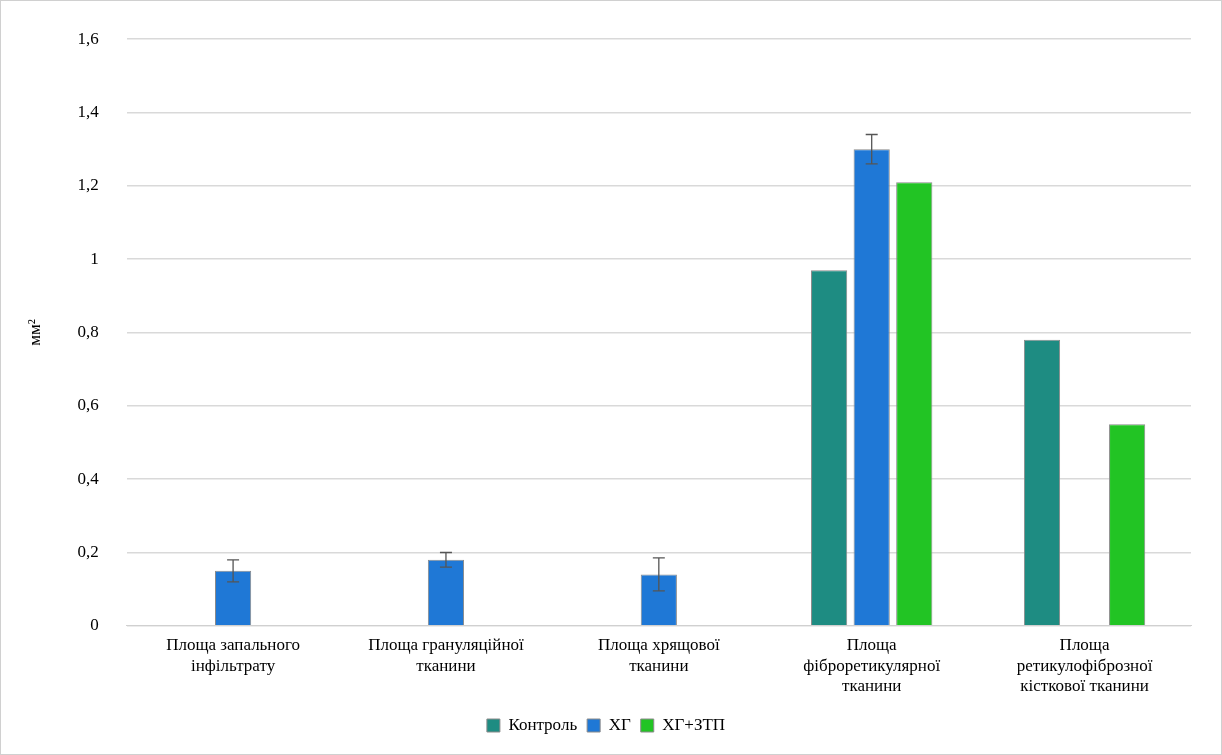 This screenshot has height=755, width=1222. I want to click on legend-label: ХГ, so click(619, 724).